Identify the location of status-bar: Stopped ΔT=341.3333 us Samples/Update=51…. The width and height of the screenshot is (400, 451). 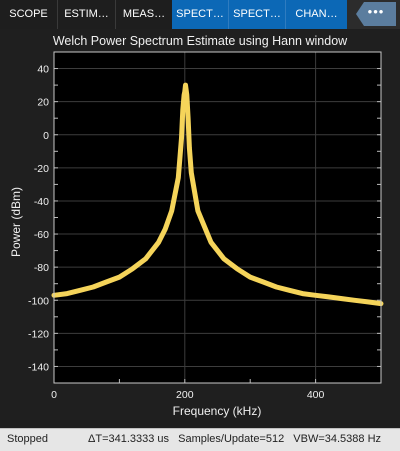
(200, 439).